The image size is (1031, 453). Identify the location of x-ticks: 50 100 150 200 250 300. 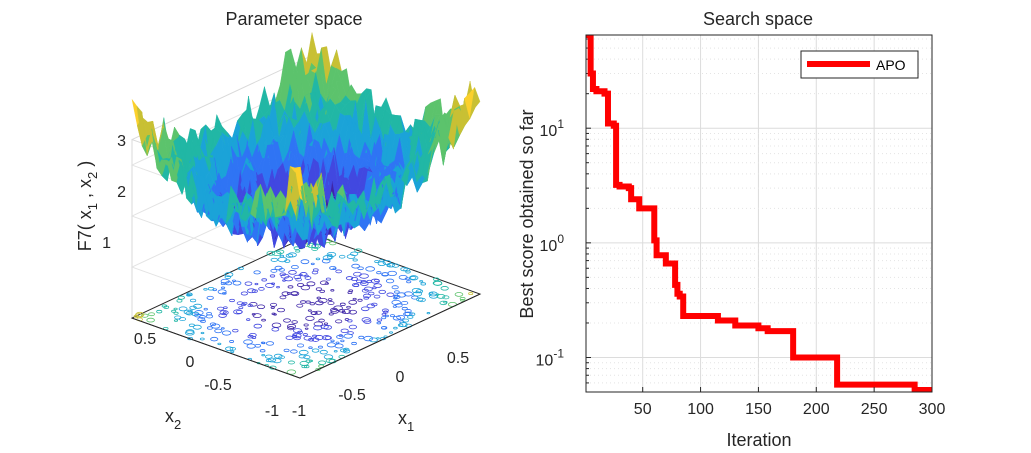
(789, 402).